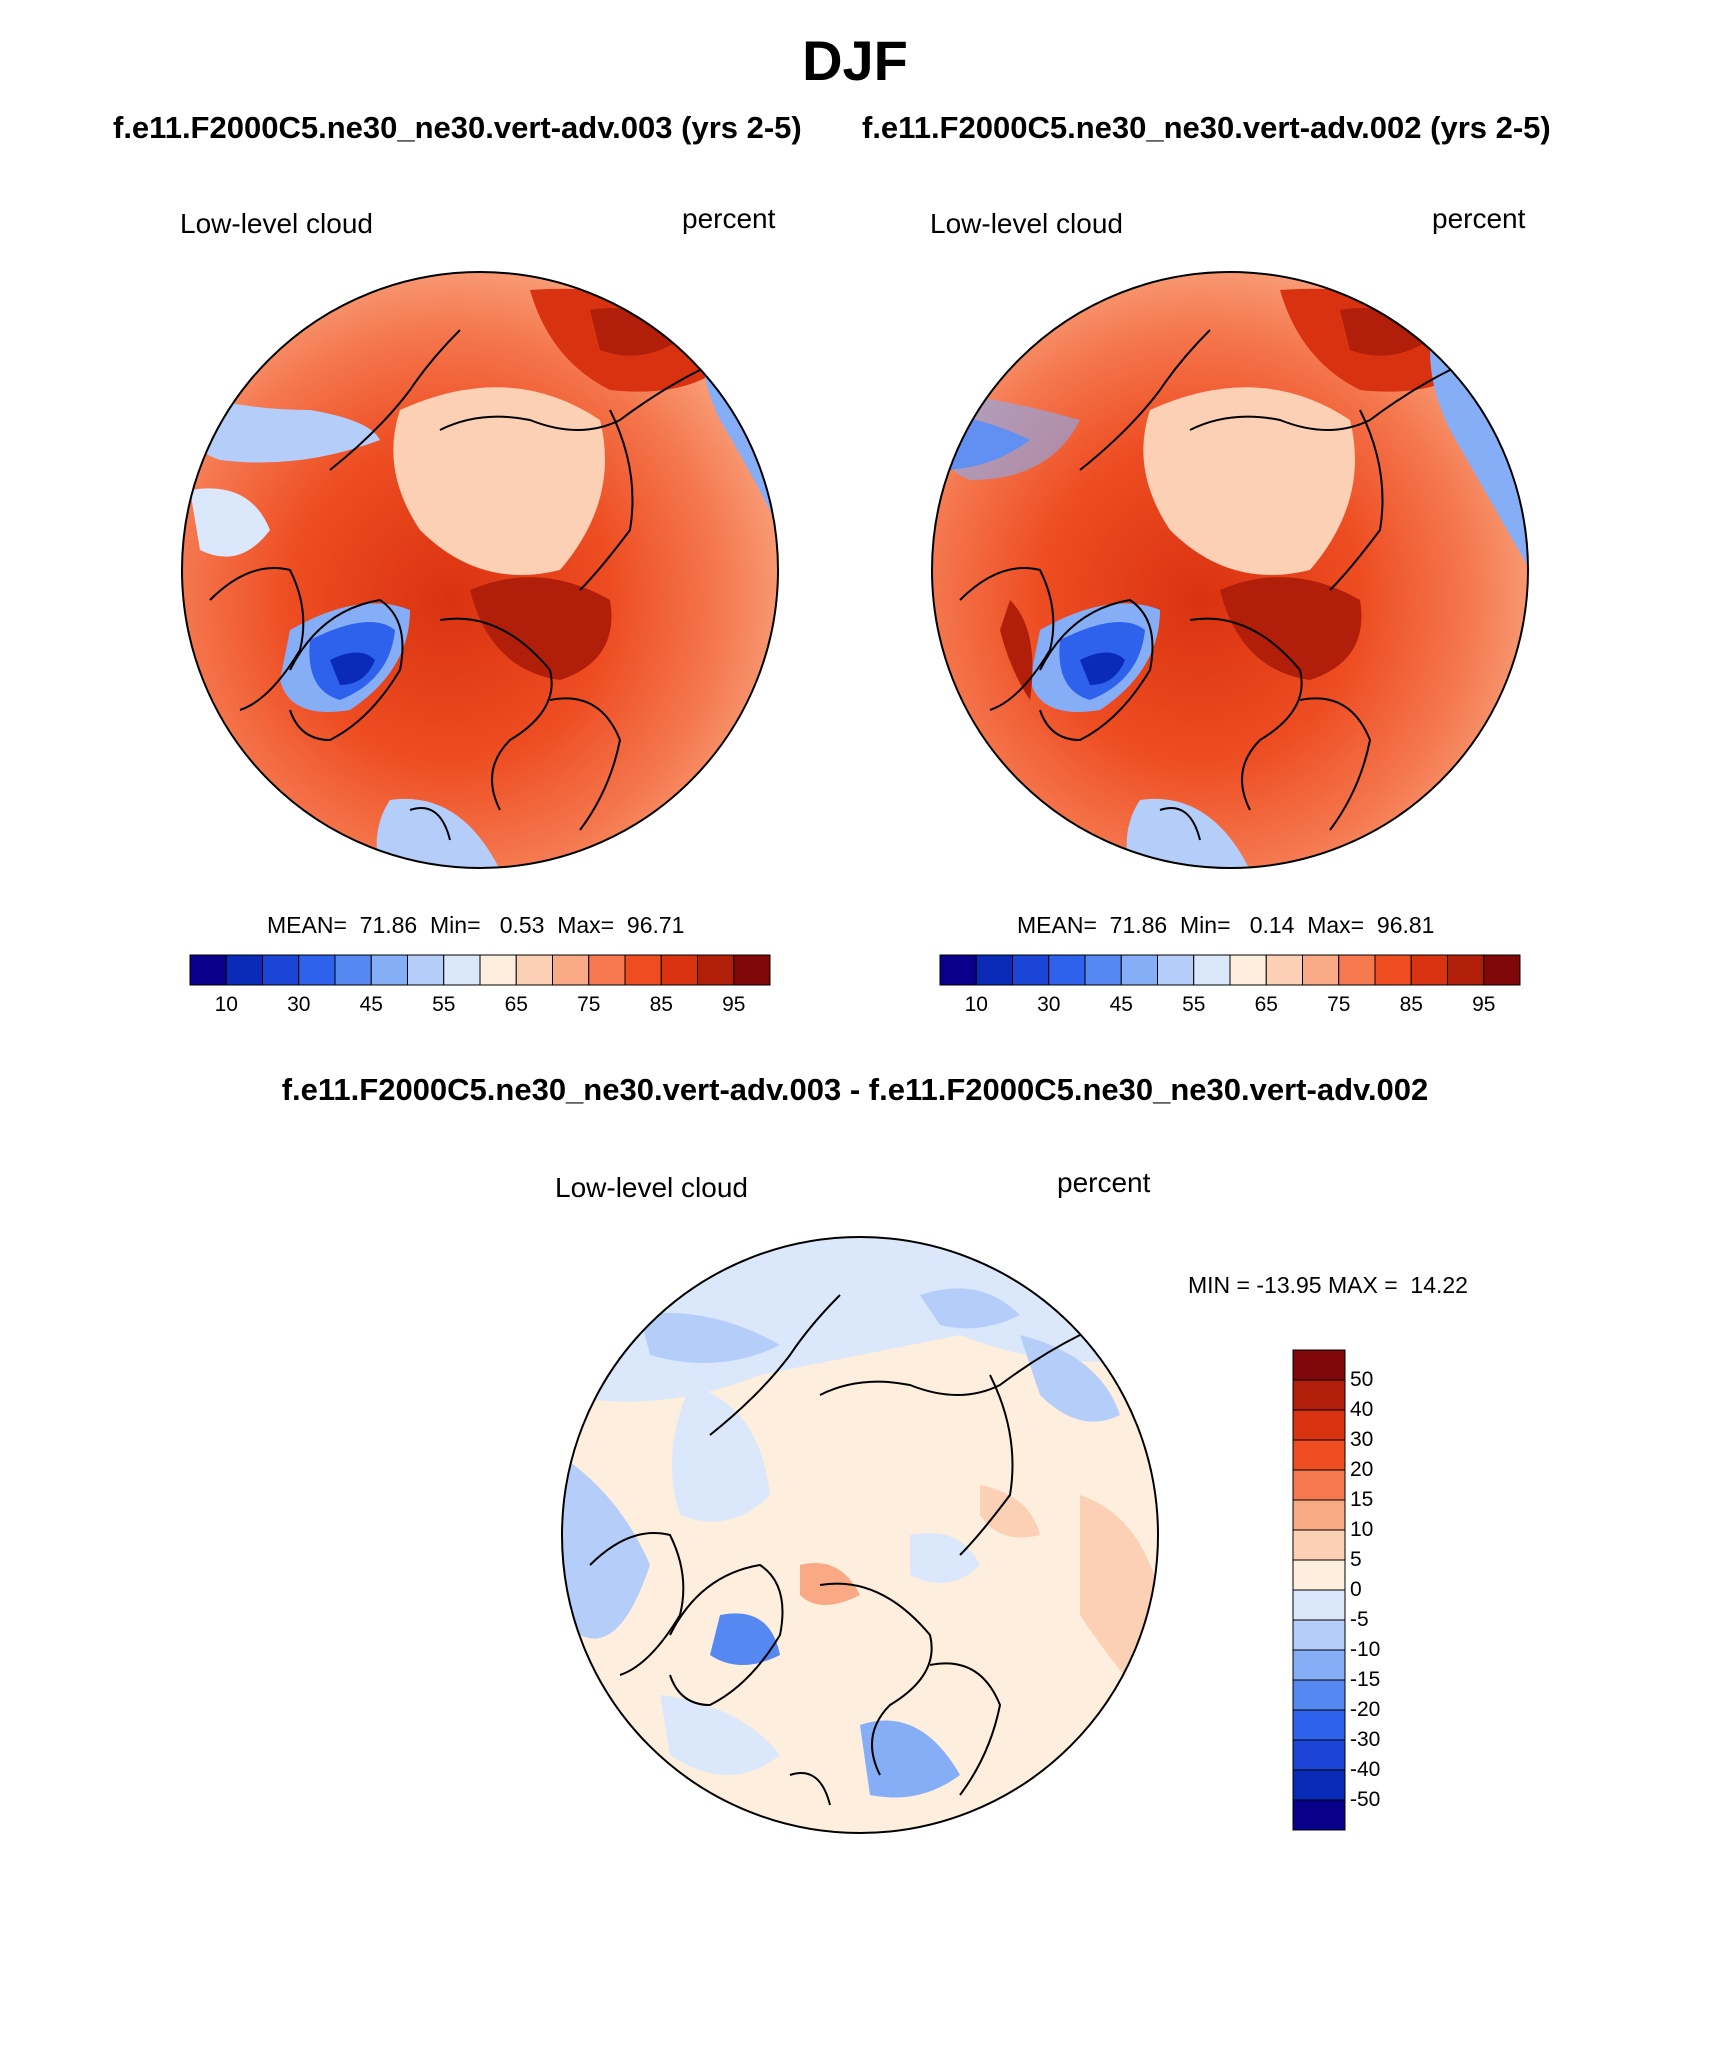 The height and width of the screenshot is (2061, 1710). I want to click on colorbar-tick-label: 40, so click(1362, 1409).